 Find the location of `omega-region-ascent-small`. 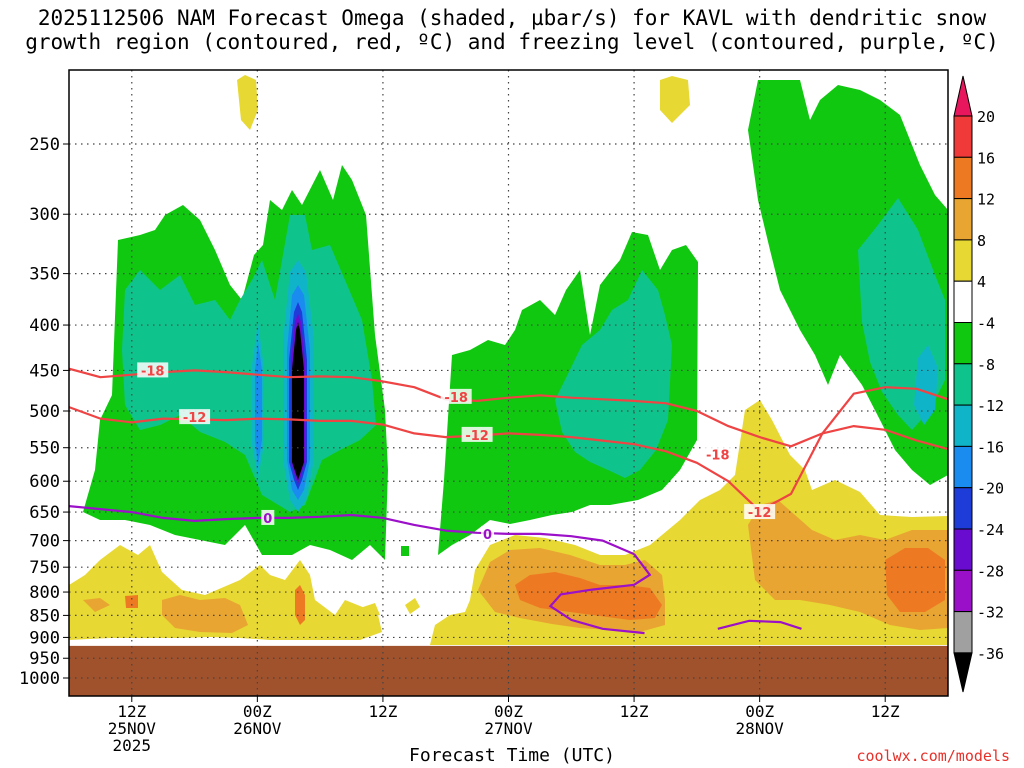

omega-region-ascent-small is located at coordinates (405, 551).